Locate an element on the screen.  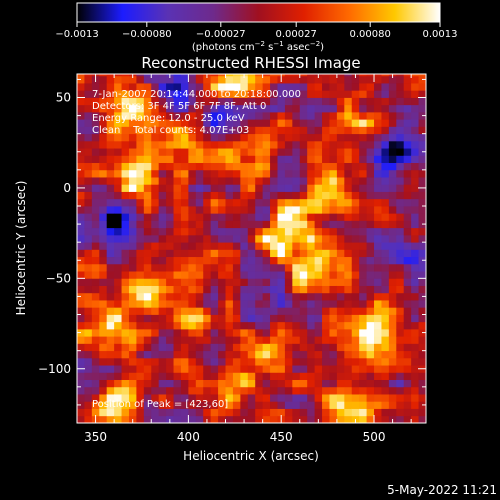
colorbar-tick-label: 0.00027 is located at coordinates (296, 34).